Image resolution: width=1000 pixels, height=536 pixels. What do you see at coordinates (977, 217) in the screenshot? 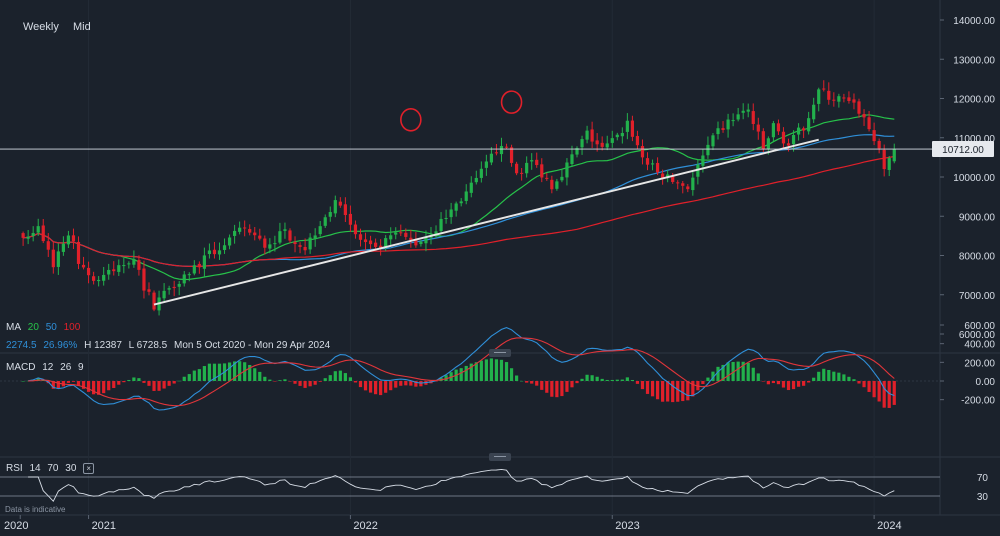
I see `price-tick-label: 9000.00` at bounding box center [977, 217].